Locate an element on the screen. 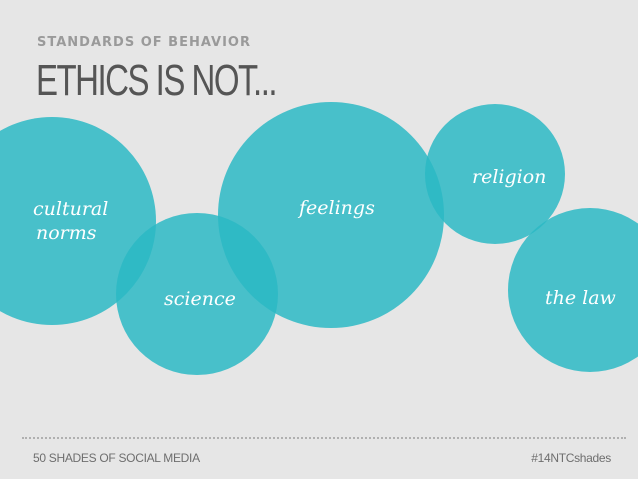  slide-subtitle: STANDARDS OF BEHAVIOR is located at coordinates (144, 42).